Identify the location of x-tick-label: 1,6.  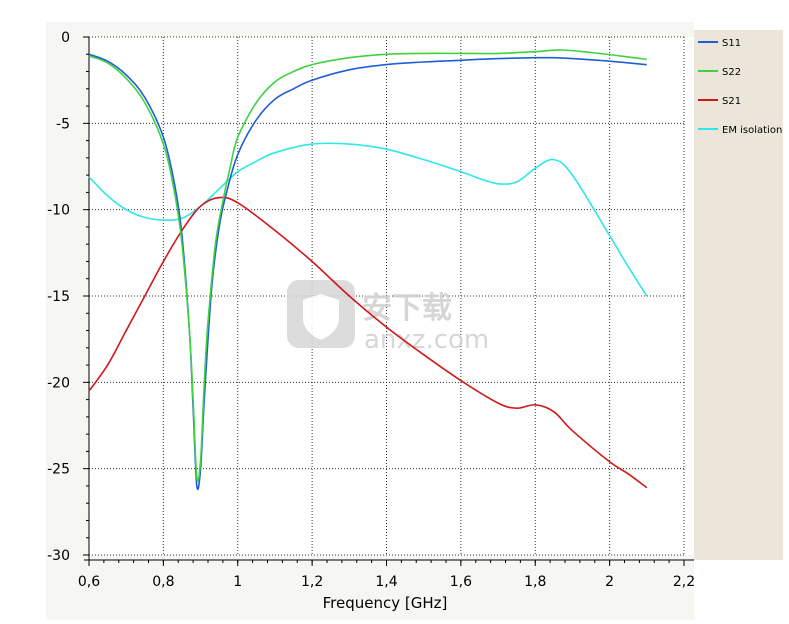
(461, 582).